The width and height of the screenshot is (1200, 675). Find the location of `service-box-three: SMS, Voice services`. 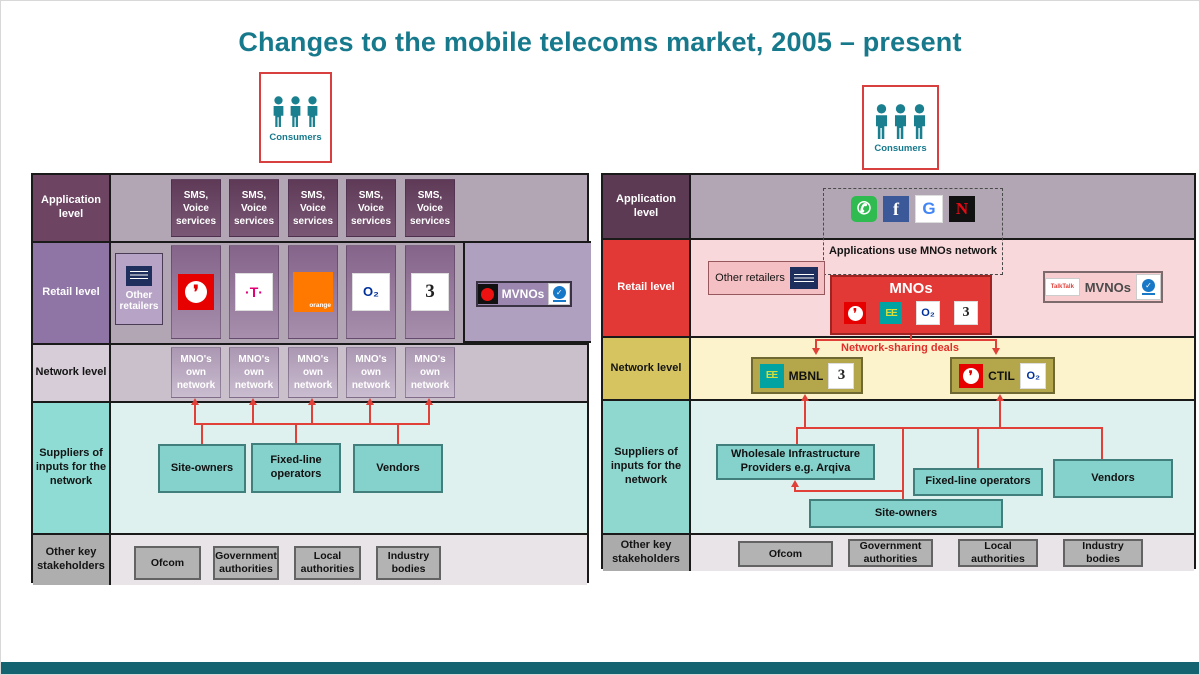

service-box-three: SMS, Voice services is located at coordinates (430, 208).